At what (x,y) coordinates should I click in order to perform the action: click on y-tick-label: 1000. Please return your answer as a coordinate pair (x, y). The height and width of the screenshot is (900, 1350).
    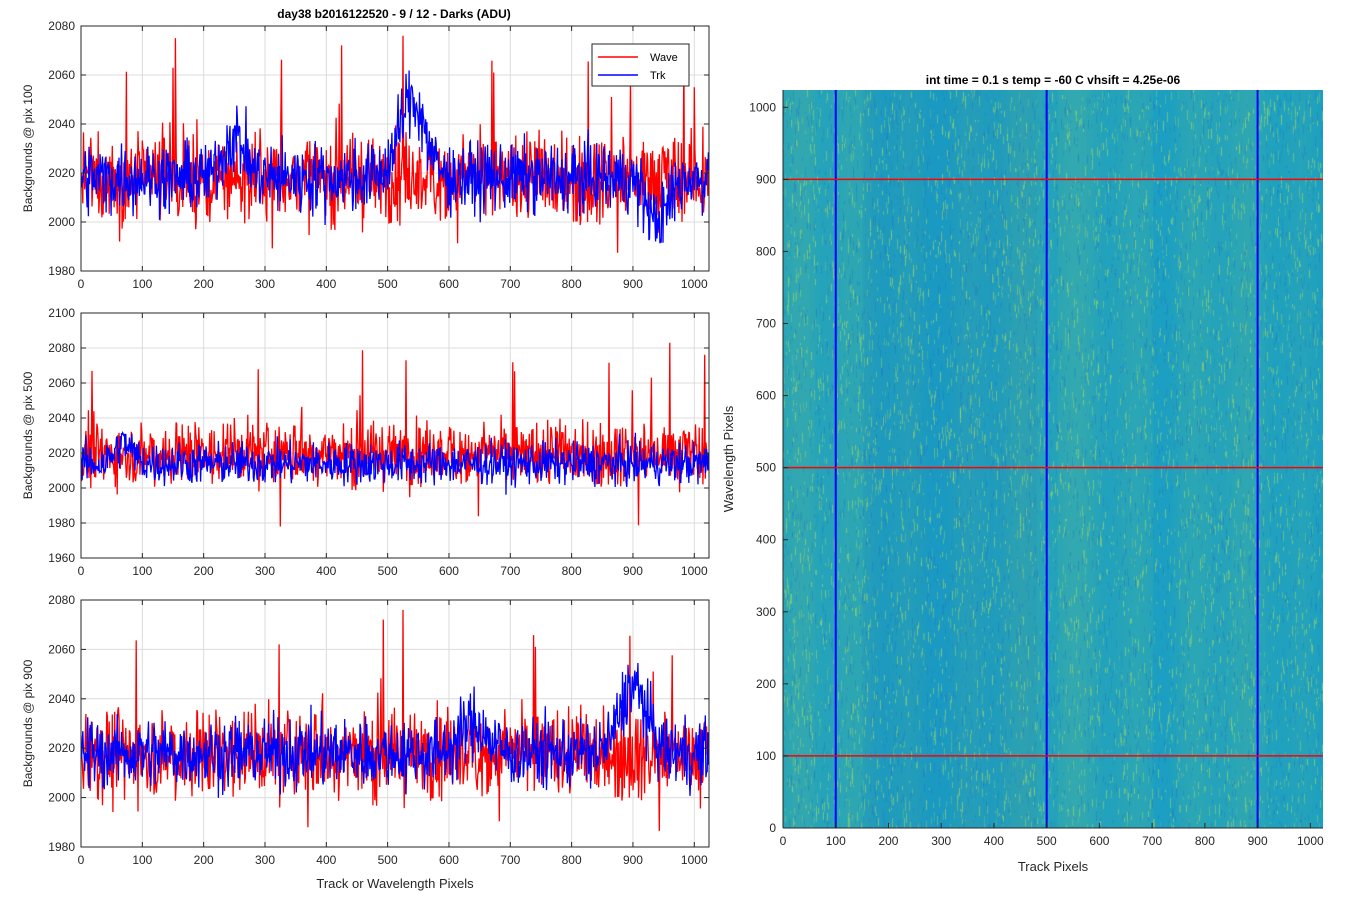
    Looking at the image, I should click on (762, 107).